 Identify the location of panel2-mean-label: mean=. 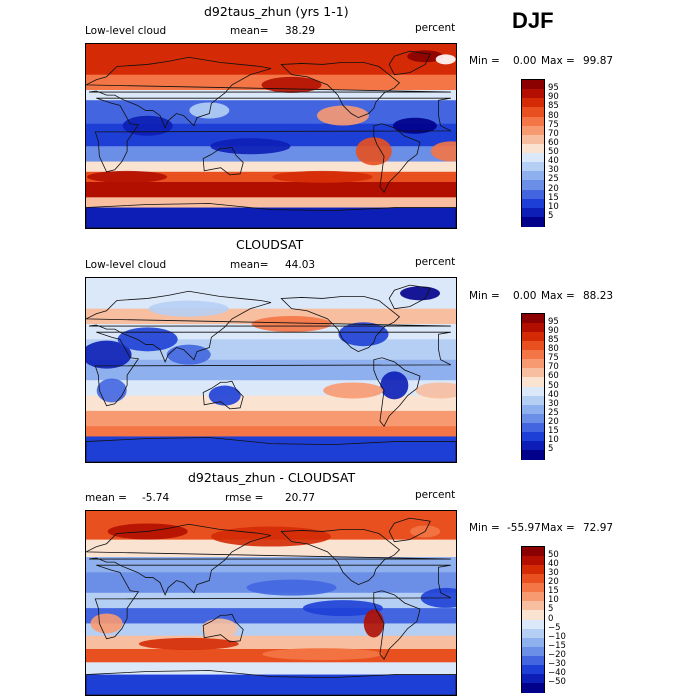
(249, 265).